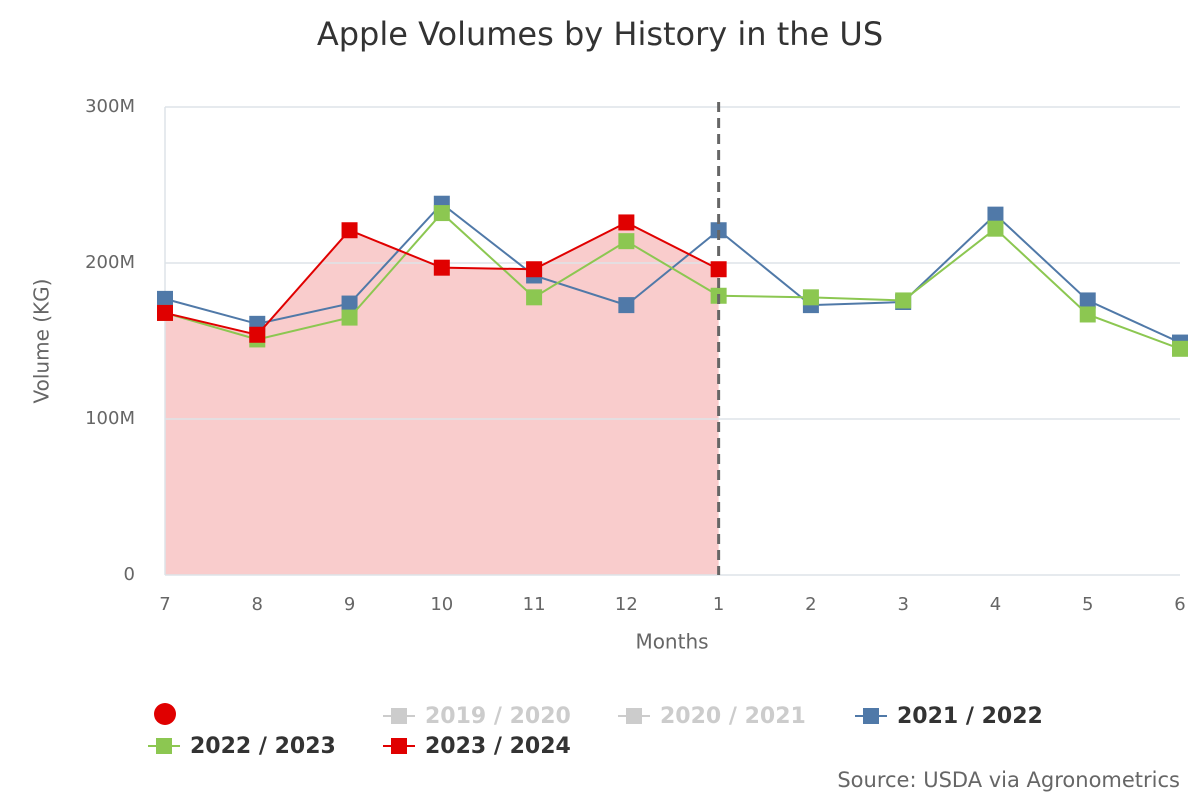 The height and width of the screenshot is (800, 1200). What do you see at coordinates (42, 341) in the screenshot?
I see `y-axis-label: Volume (KG)` at bounding box center [42, 341].